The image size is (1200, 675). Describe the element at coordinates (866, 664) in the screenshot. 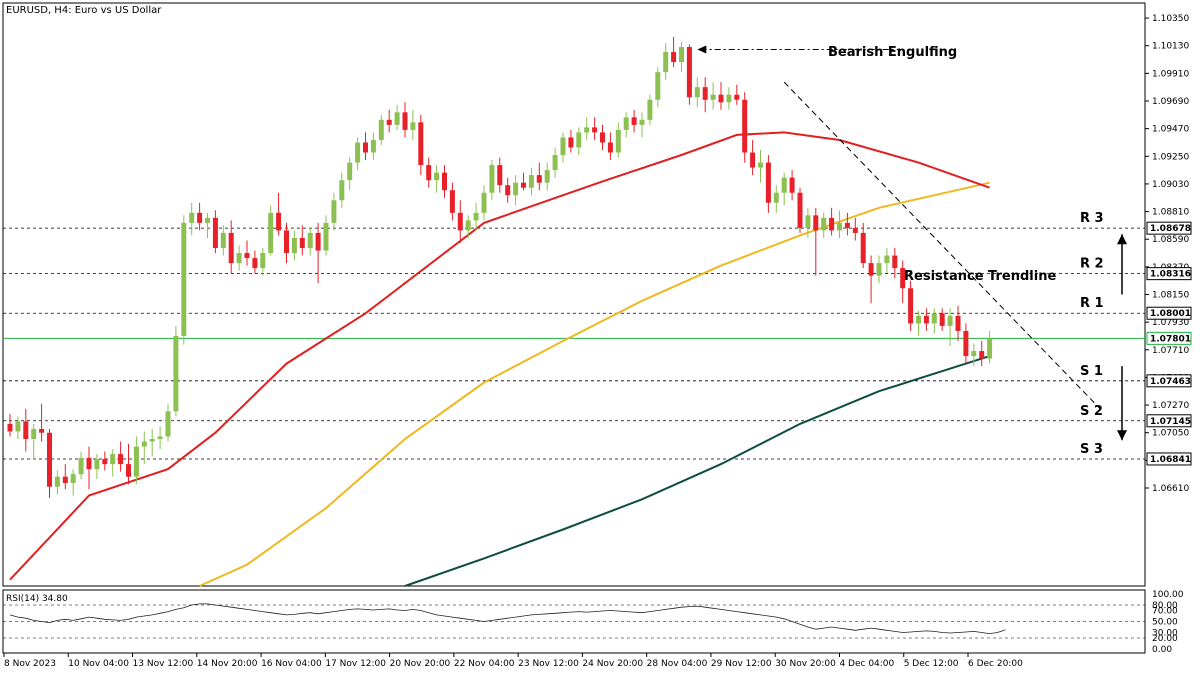

I see `time-tick-label: 4 Dec 04:00` at that location.